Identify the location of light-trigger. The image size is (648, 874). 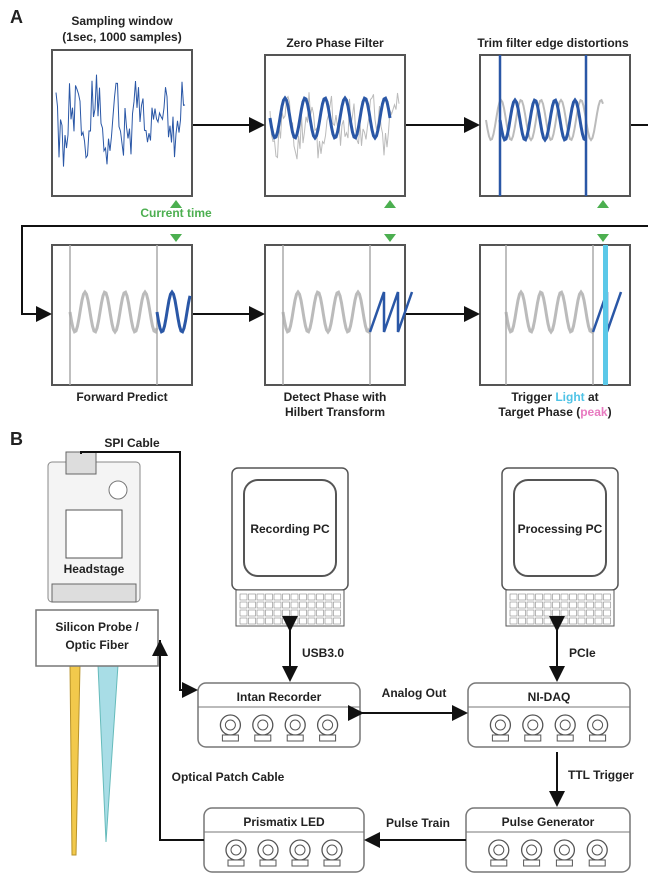
(605, 315).